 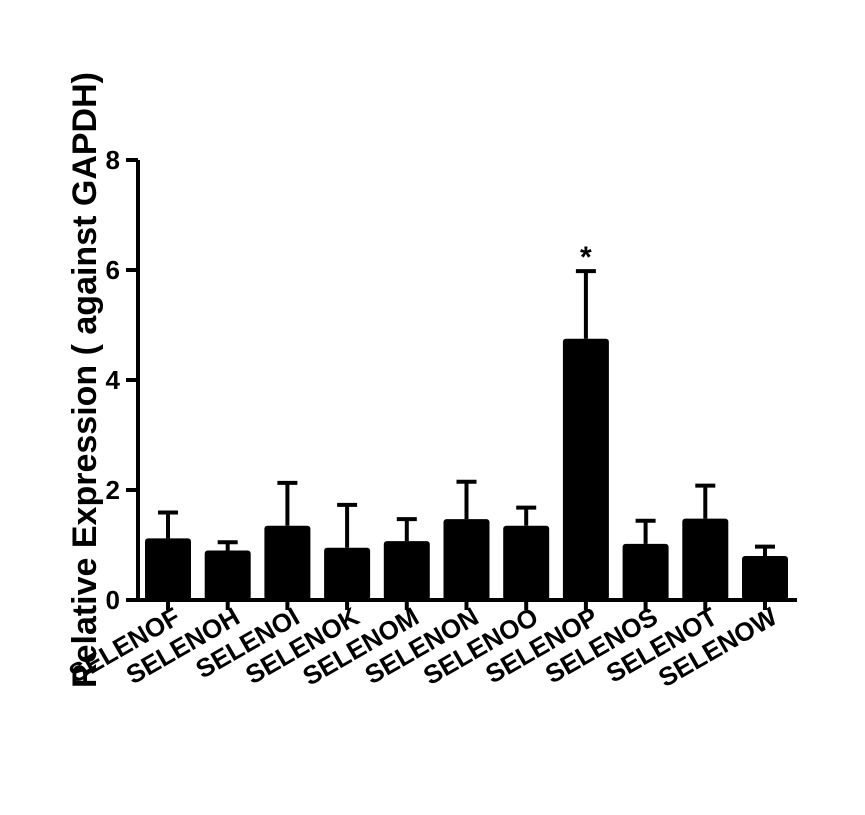 What do you see at coordinates (227, 575) in the screenshot?
I see `bar-selenoh` at bounding box center [227, 575].